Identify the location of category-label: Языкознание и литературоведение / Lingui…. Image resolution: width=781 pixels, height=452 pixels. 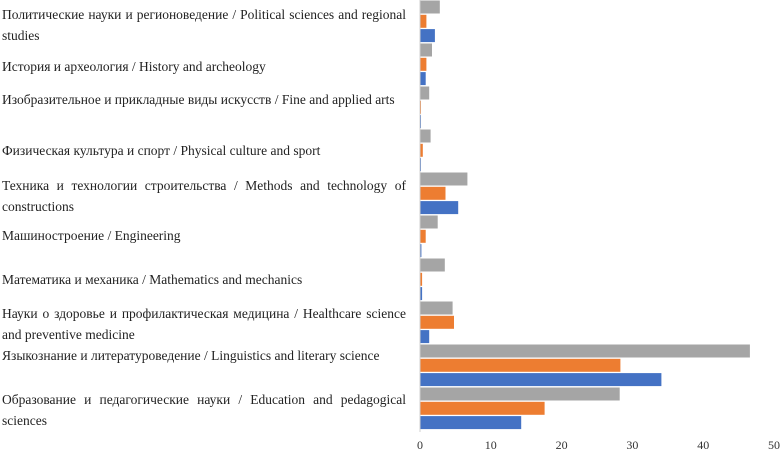
(191, 355).